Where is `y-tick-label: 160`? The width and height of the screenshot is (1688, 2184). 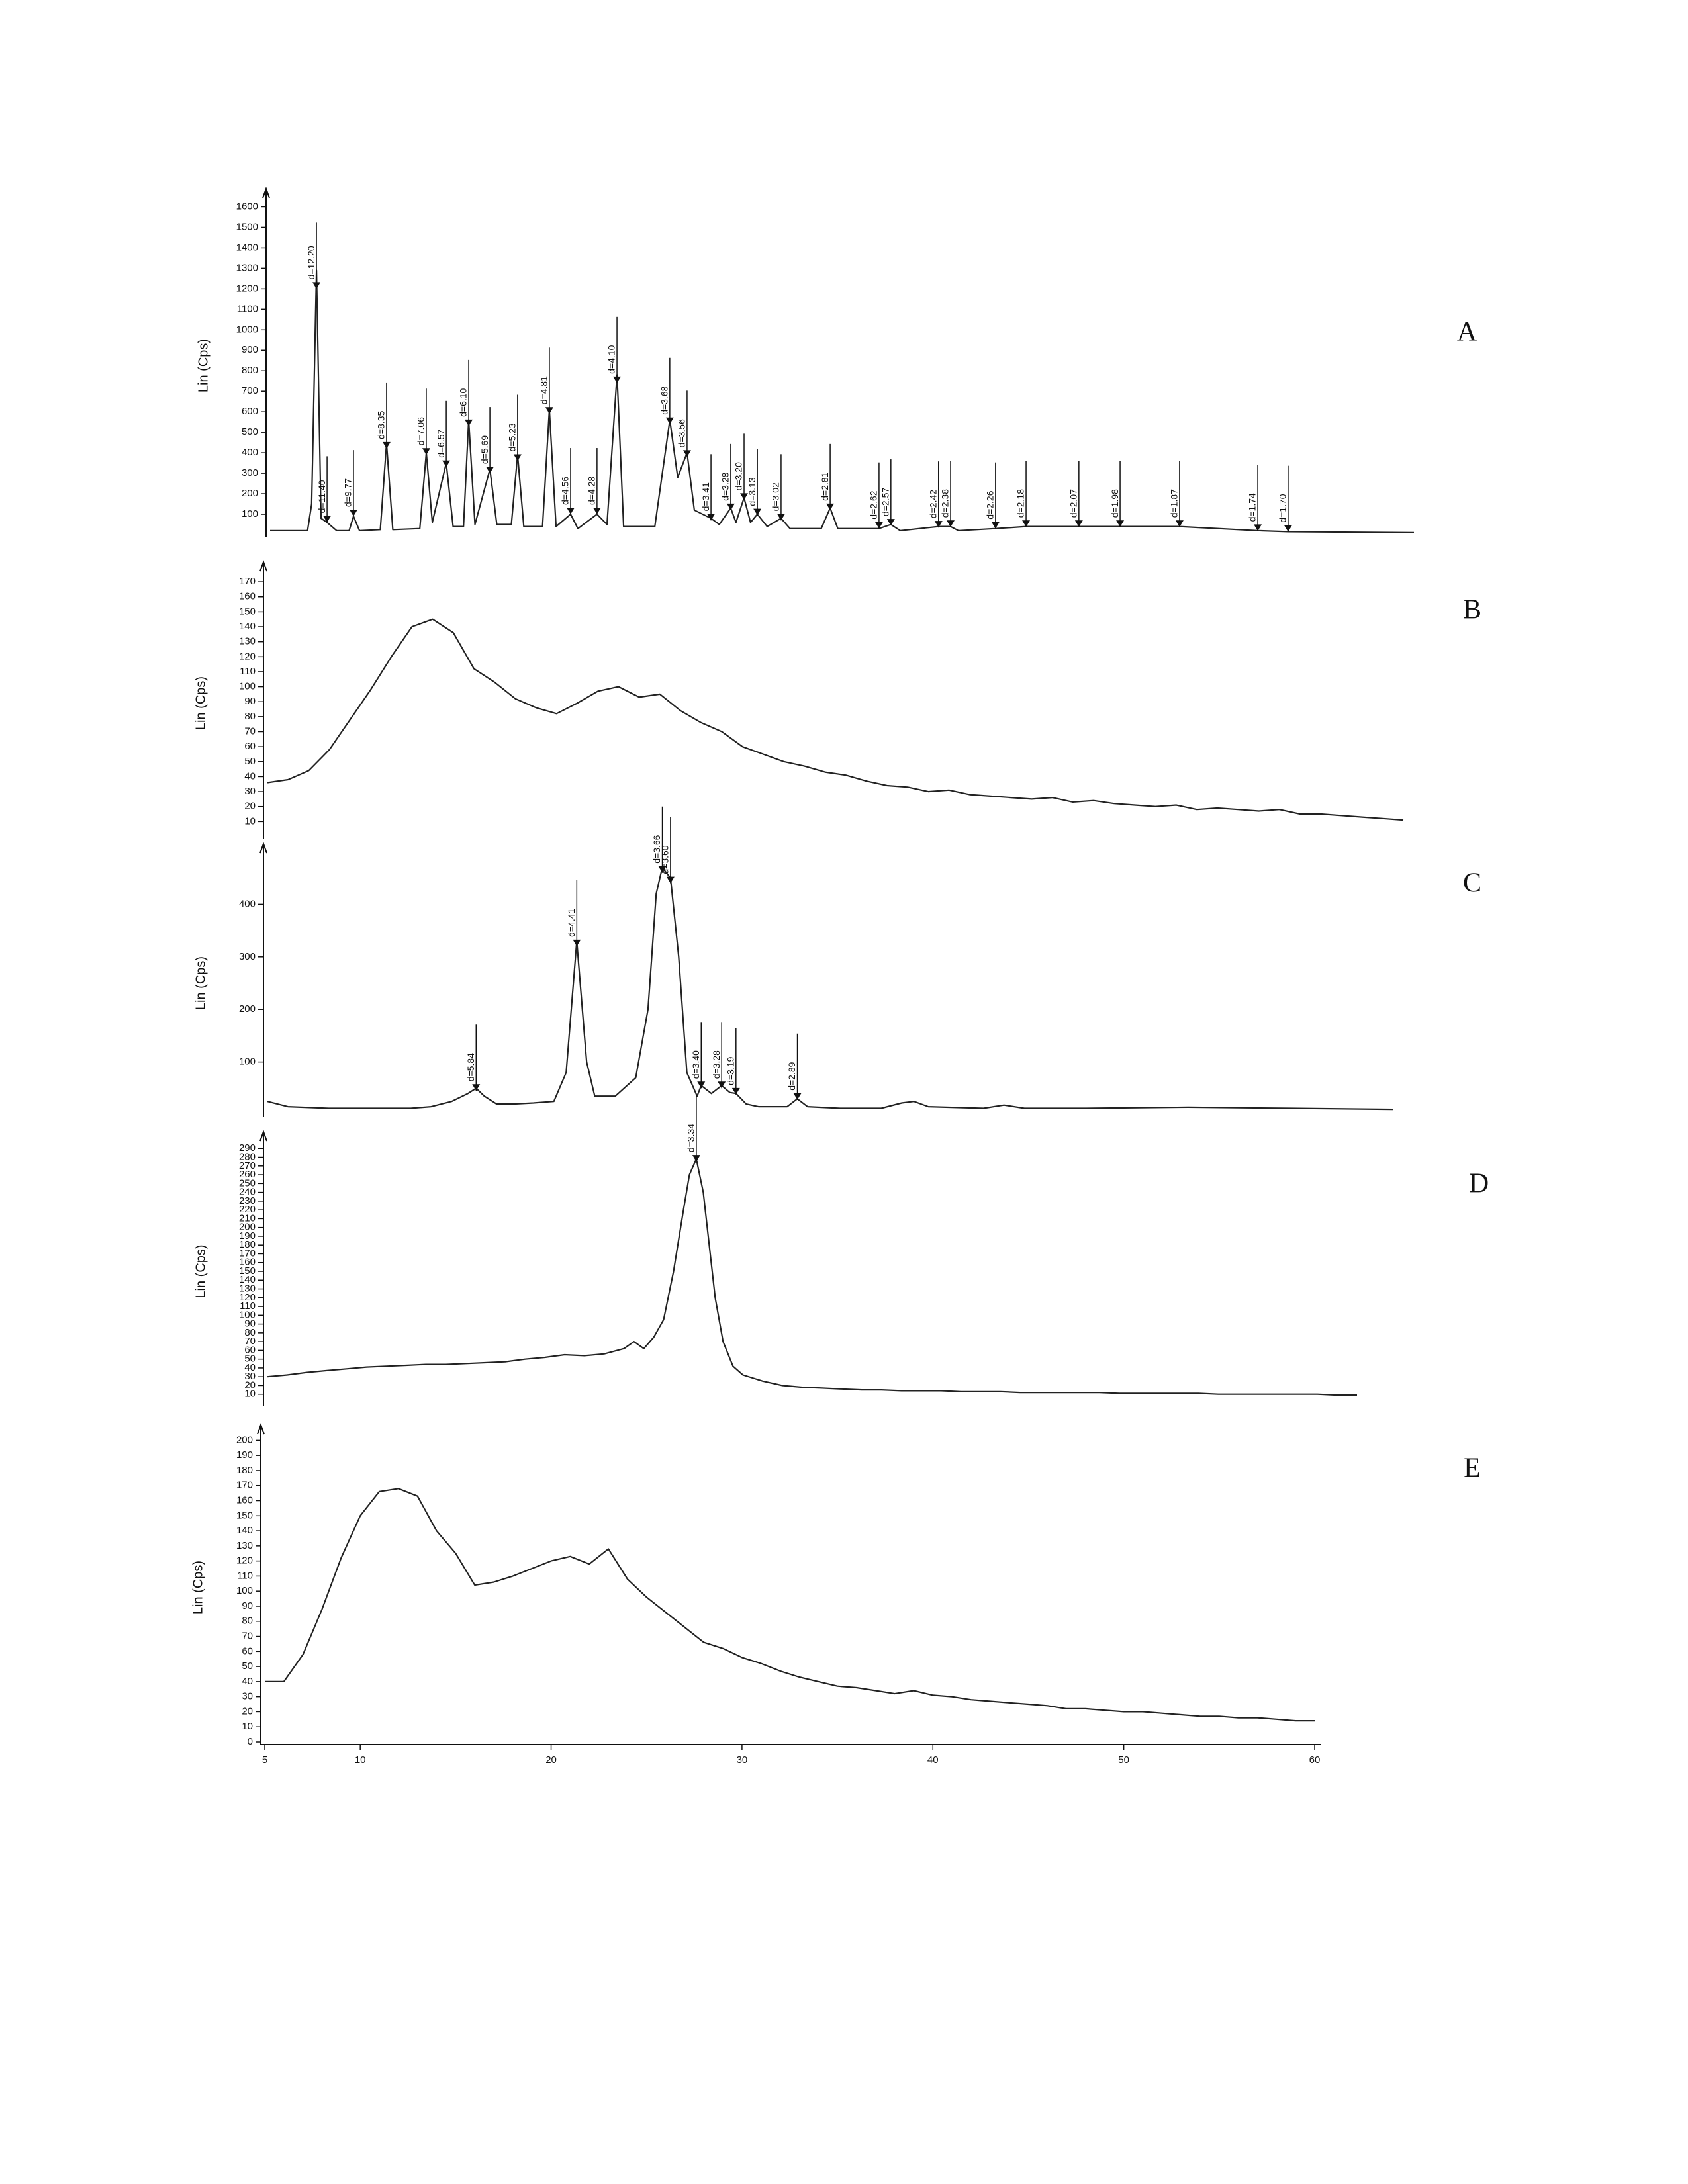 y-tick-label: 160 is located at coordinates (247, 1262).